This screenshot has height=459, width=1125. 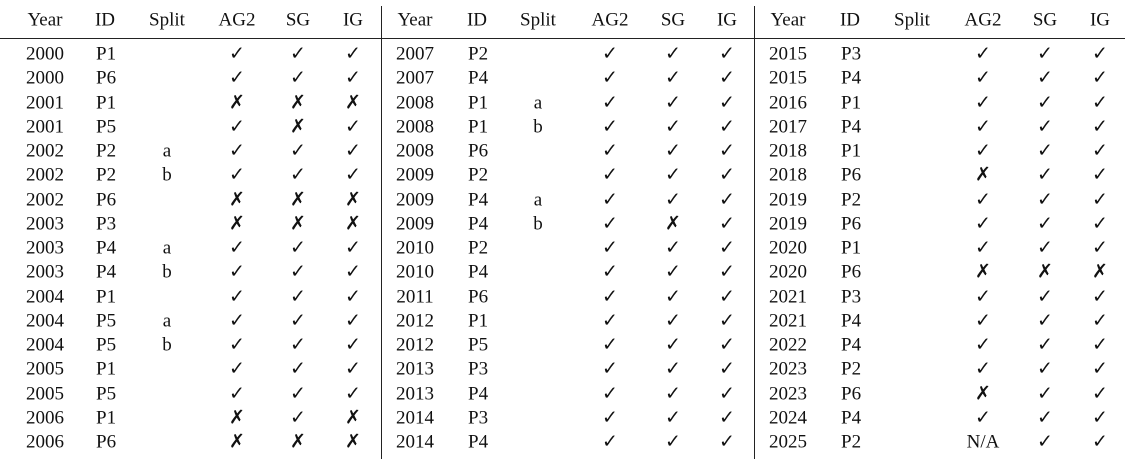 I want to click on id-cell: P4, so click(x=478, y=199).